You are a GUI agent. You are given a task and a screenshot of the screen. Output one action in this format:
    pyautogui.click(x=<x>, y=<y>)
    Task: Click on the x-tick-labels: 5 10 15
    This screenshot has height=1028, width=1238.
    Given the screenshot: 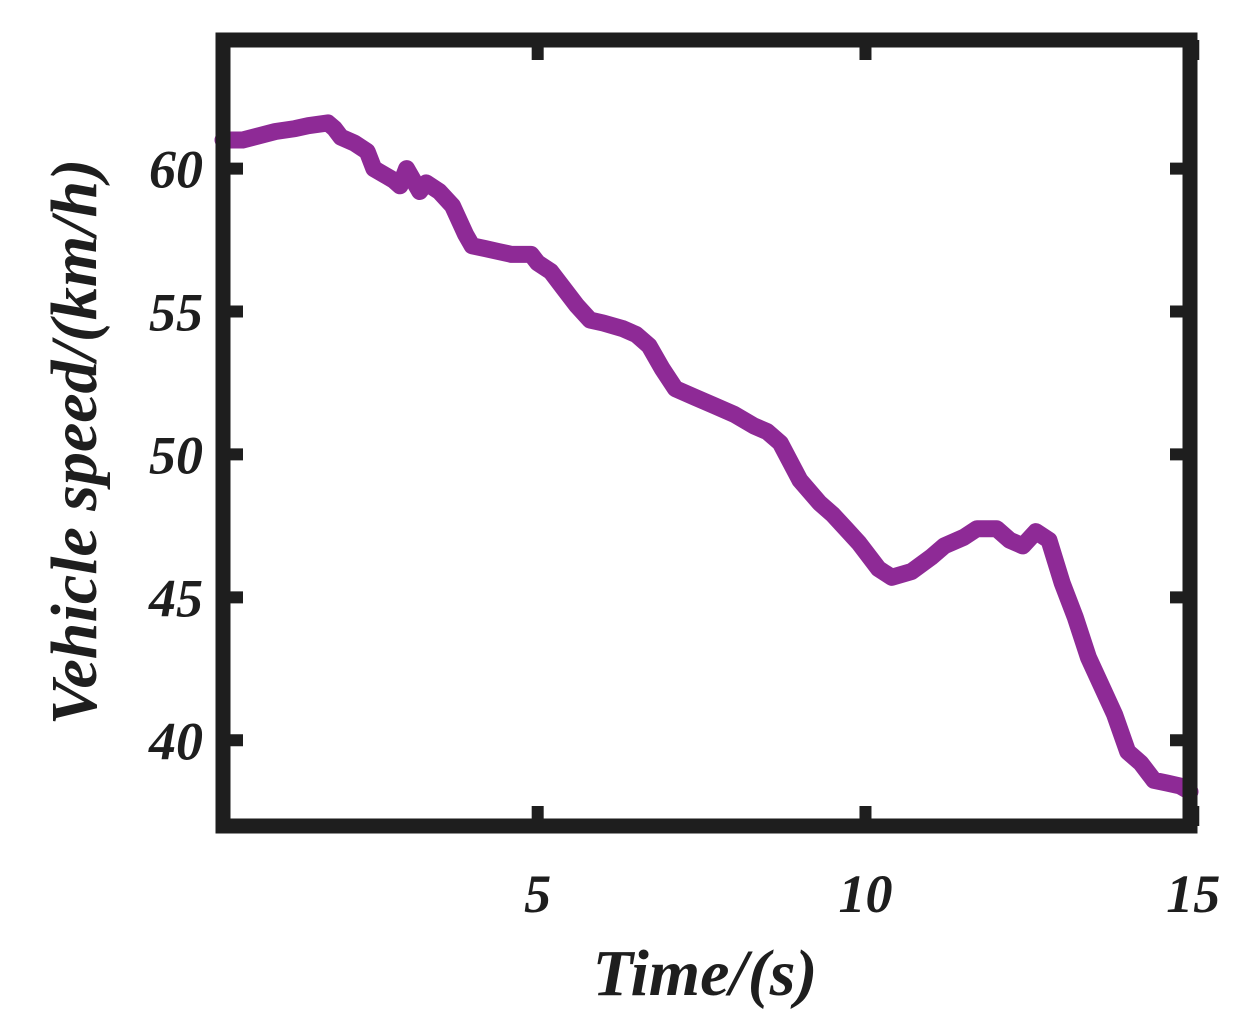 What is the action you would take?
    pyautogui.click(x=872, y=894)
    